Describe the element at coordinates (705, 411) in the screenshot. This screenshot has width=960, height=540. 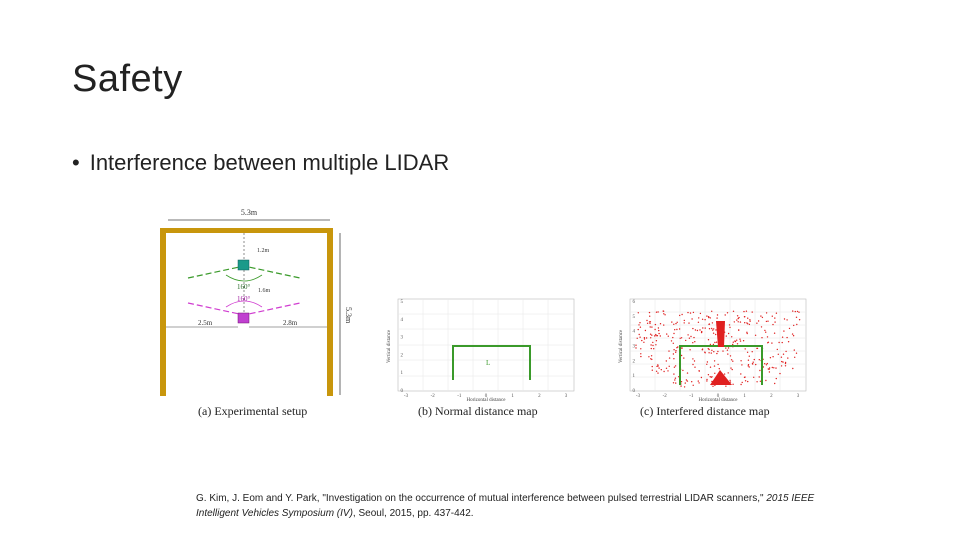
I see `interfered-caption: (c) Interfered distance map` at that location.